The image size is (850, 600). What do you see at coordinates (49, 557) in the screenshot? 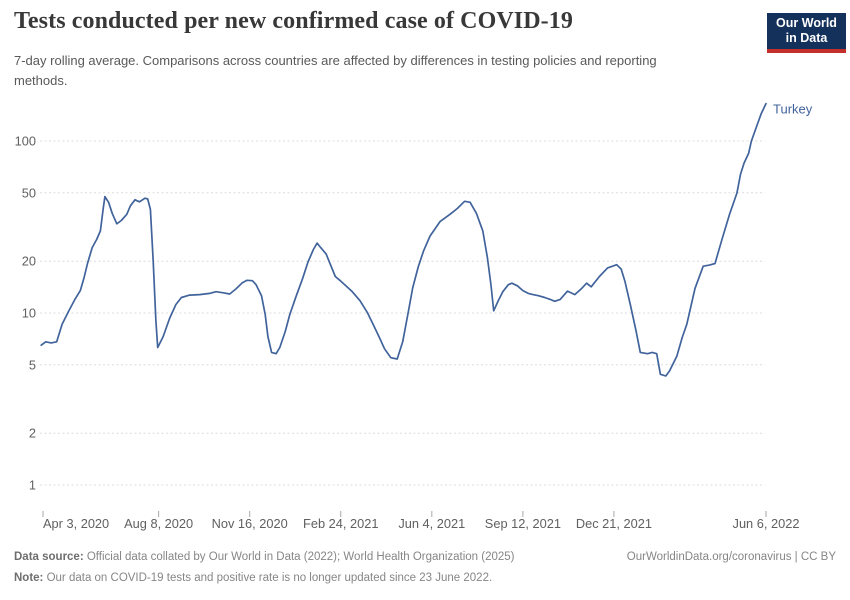
I see `data-source-label: Data source:` at bounding box center [49, 557].